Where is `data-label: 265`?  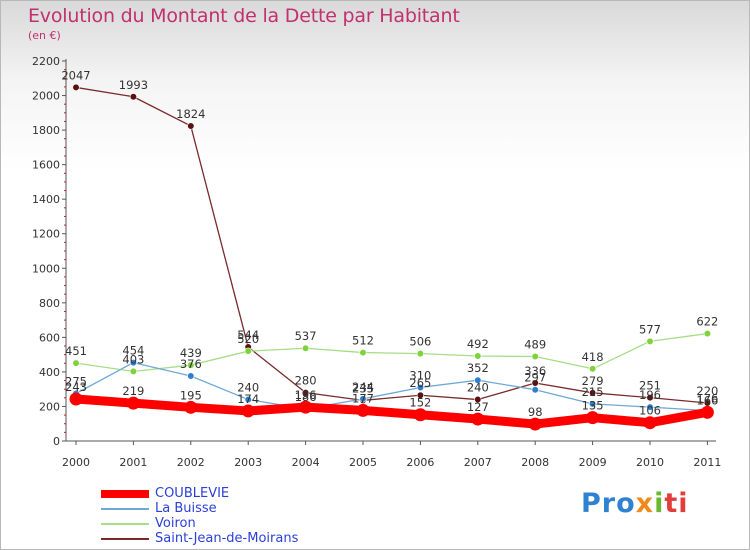
data-label: 265 is located at coordinates (420, 383).